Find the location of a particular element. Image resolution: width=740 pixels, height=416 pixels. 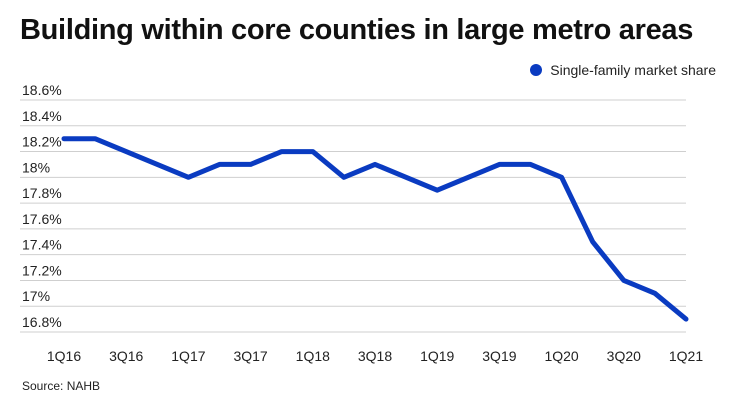

legend-marker is located at coordinates (536, 70).